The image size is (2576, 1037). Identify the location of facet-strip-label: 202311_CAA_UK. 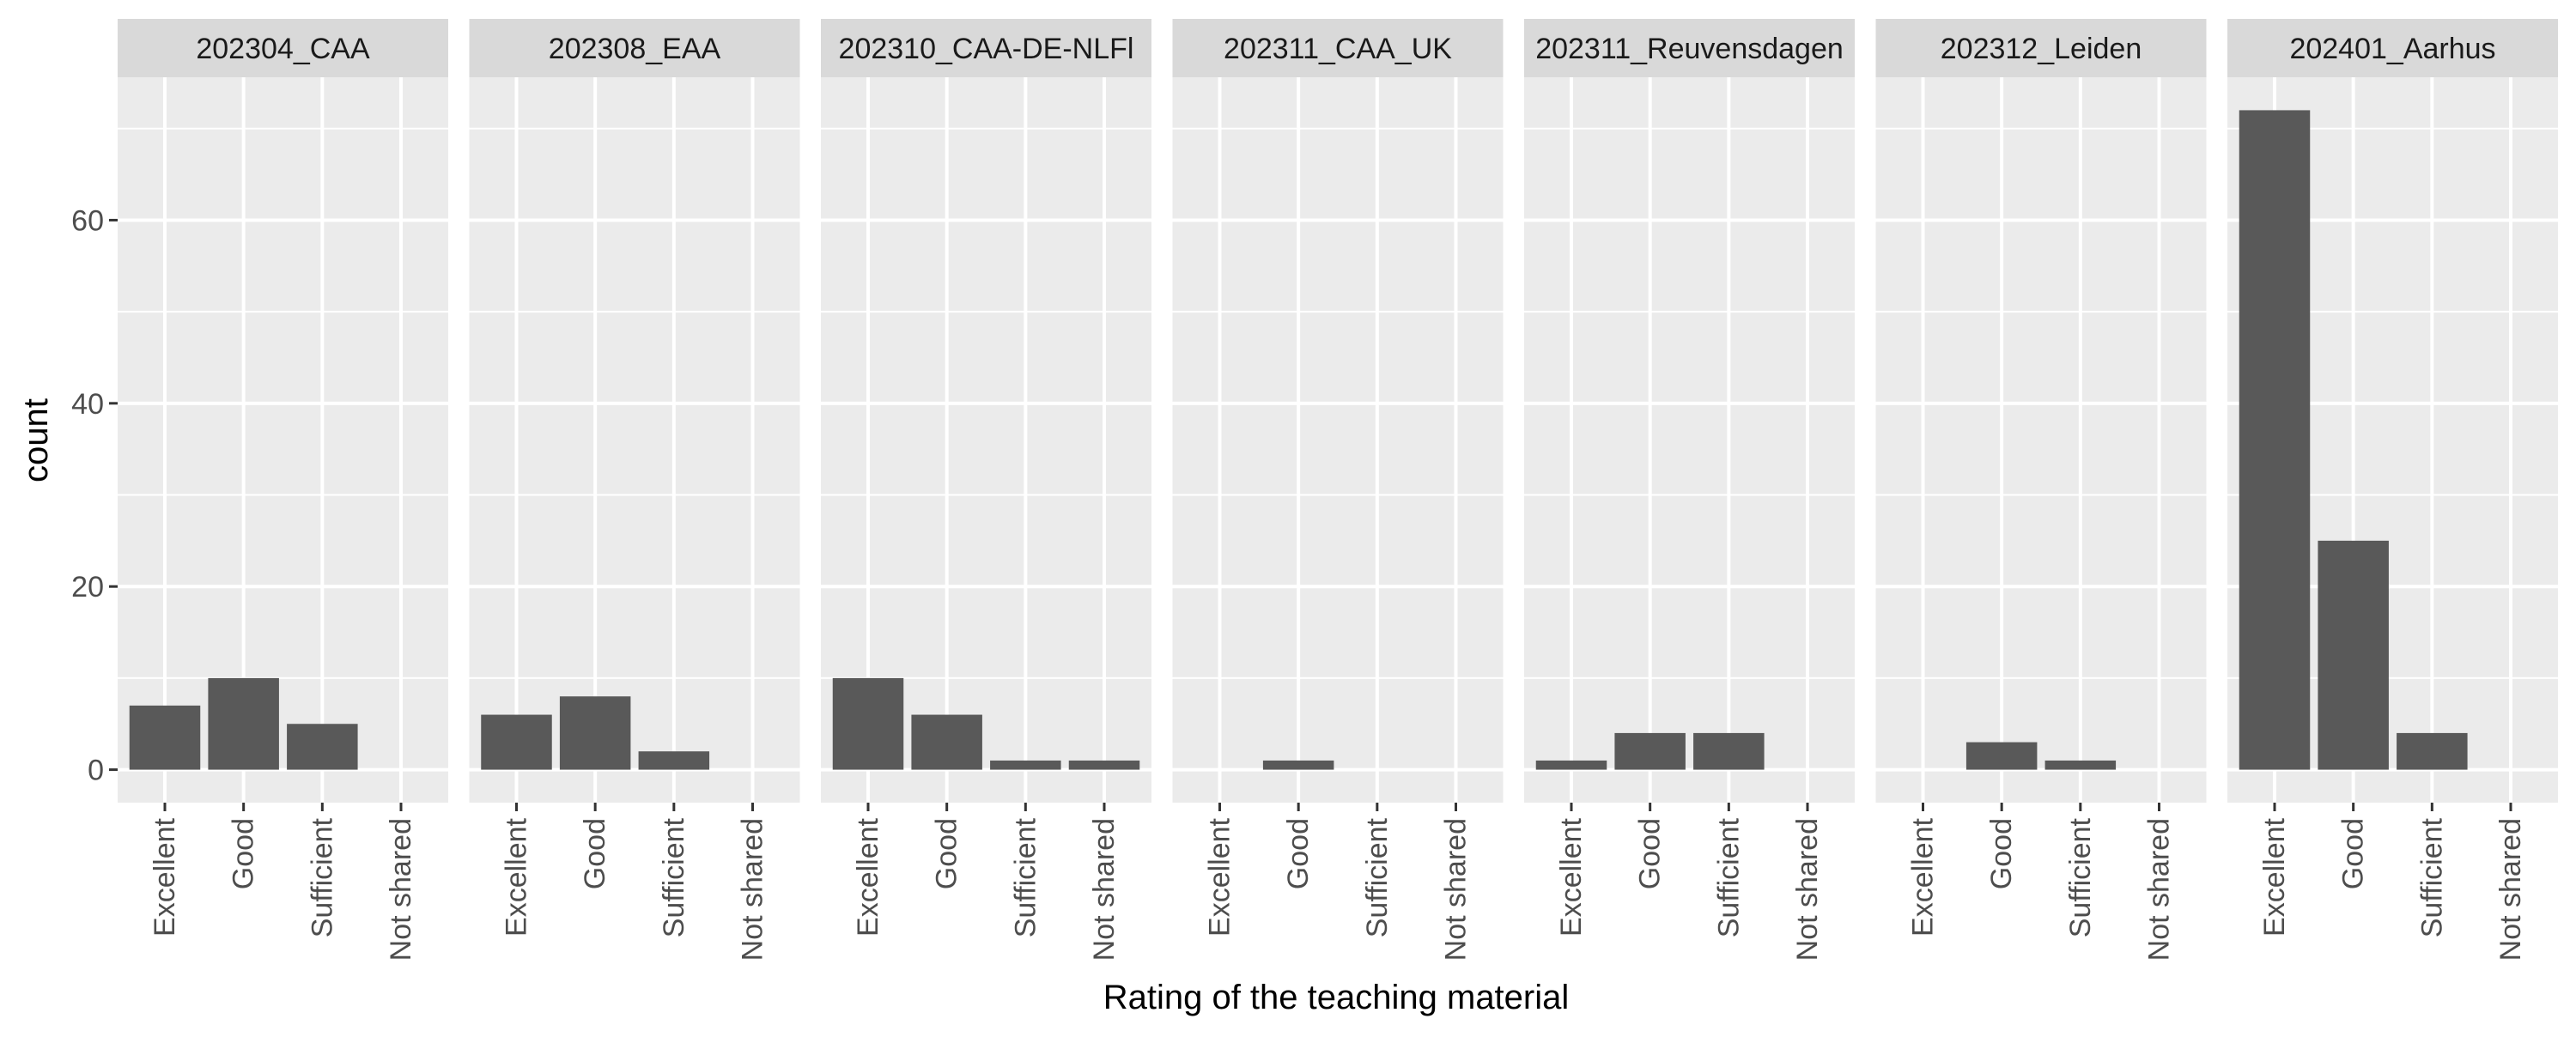
(1338, 49).